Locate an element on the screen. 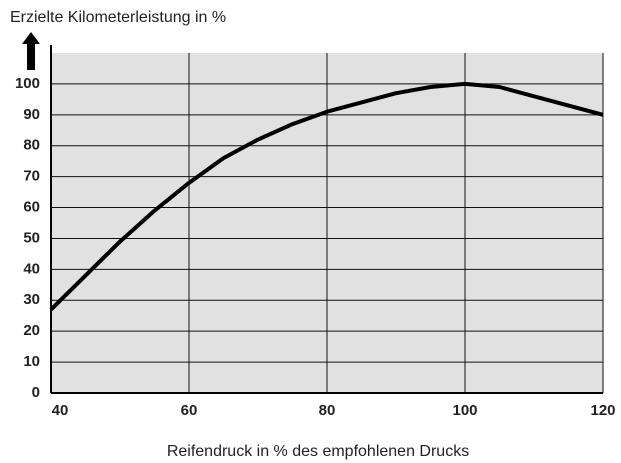 This screenshot has height=463, width=621. y-tick-label: 30 is located at coordinates (31, 299).